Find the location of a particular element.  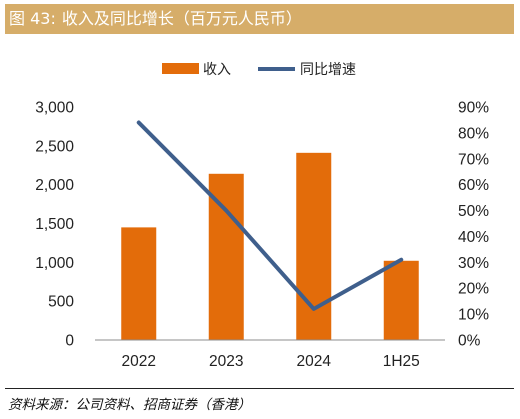

figure-title-bar: 图 43: 收入及同比增长（百万元人民币） is located at coordinates (259, 19).